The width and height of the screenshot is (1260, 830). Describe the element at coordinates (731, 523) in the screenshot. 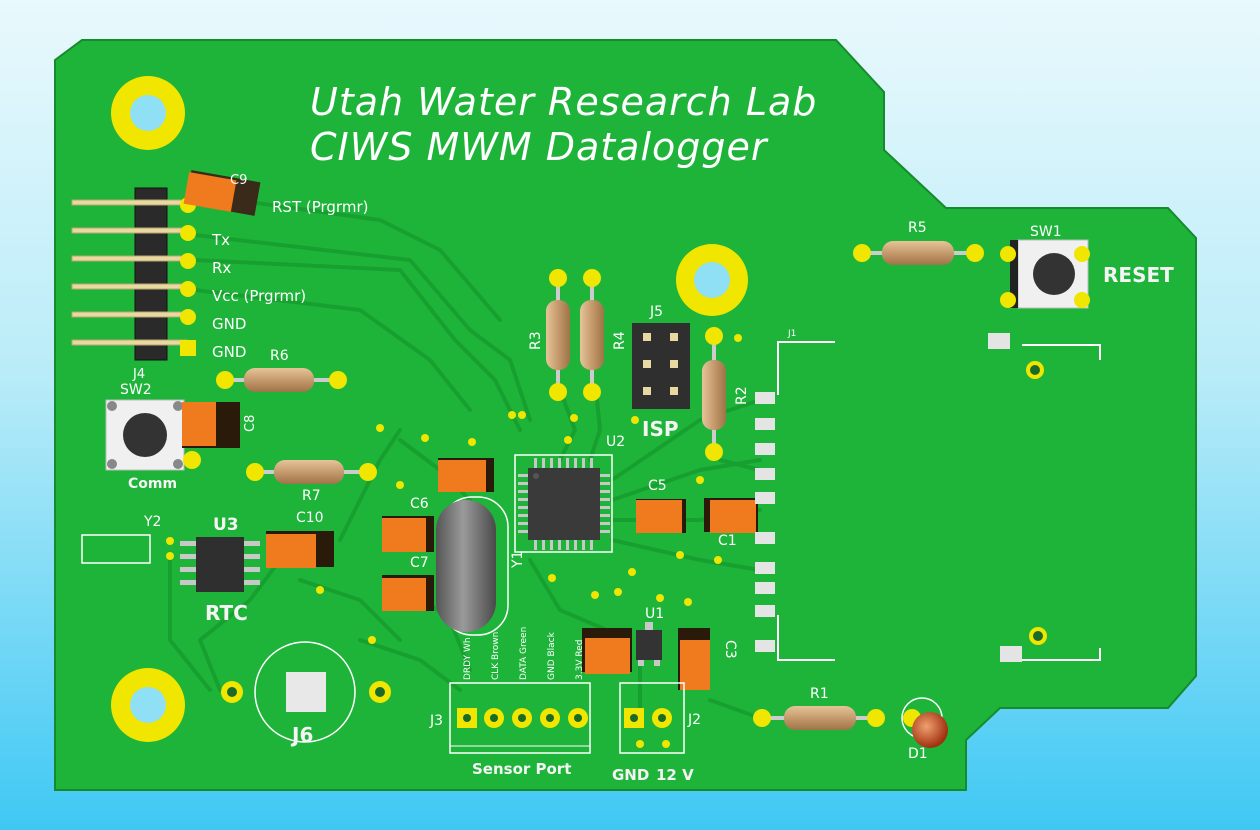

I see `capacitor-c1: C1` at that location.